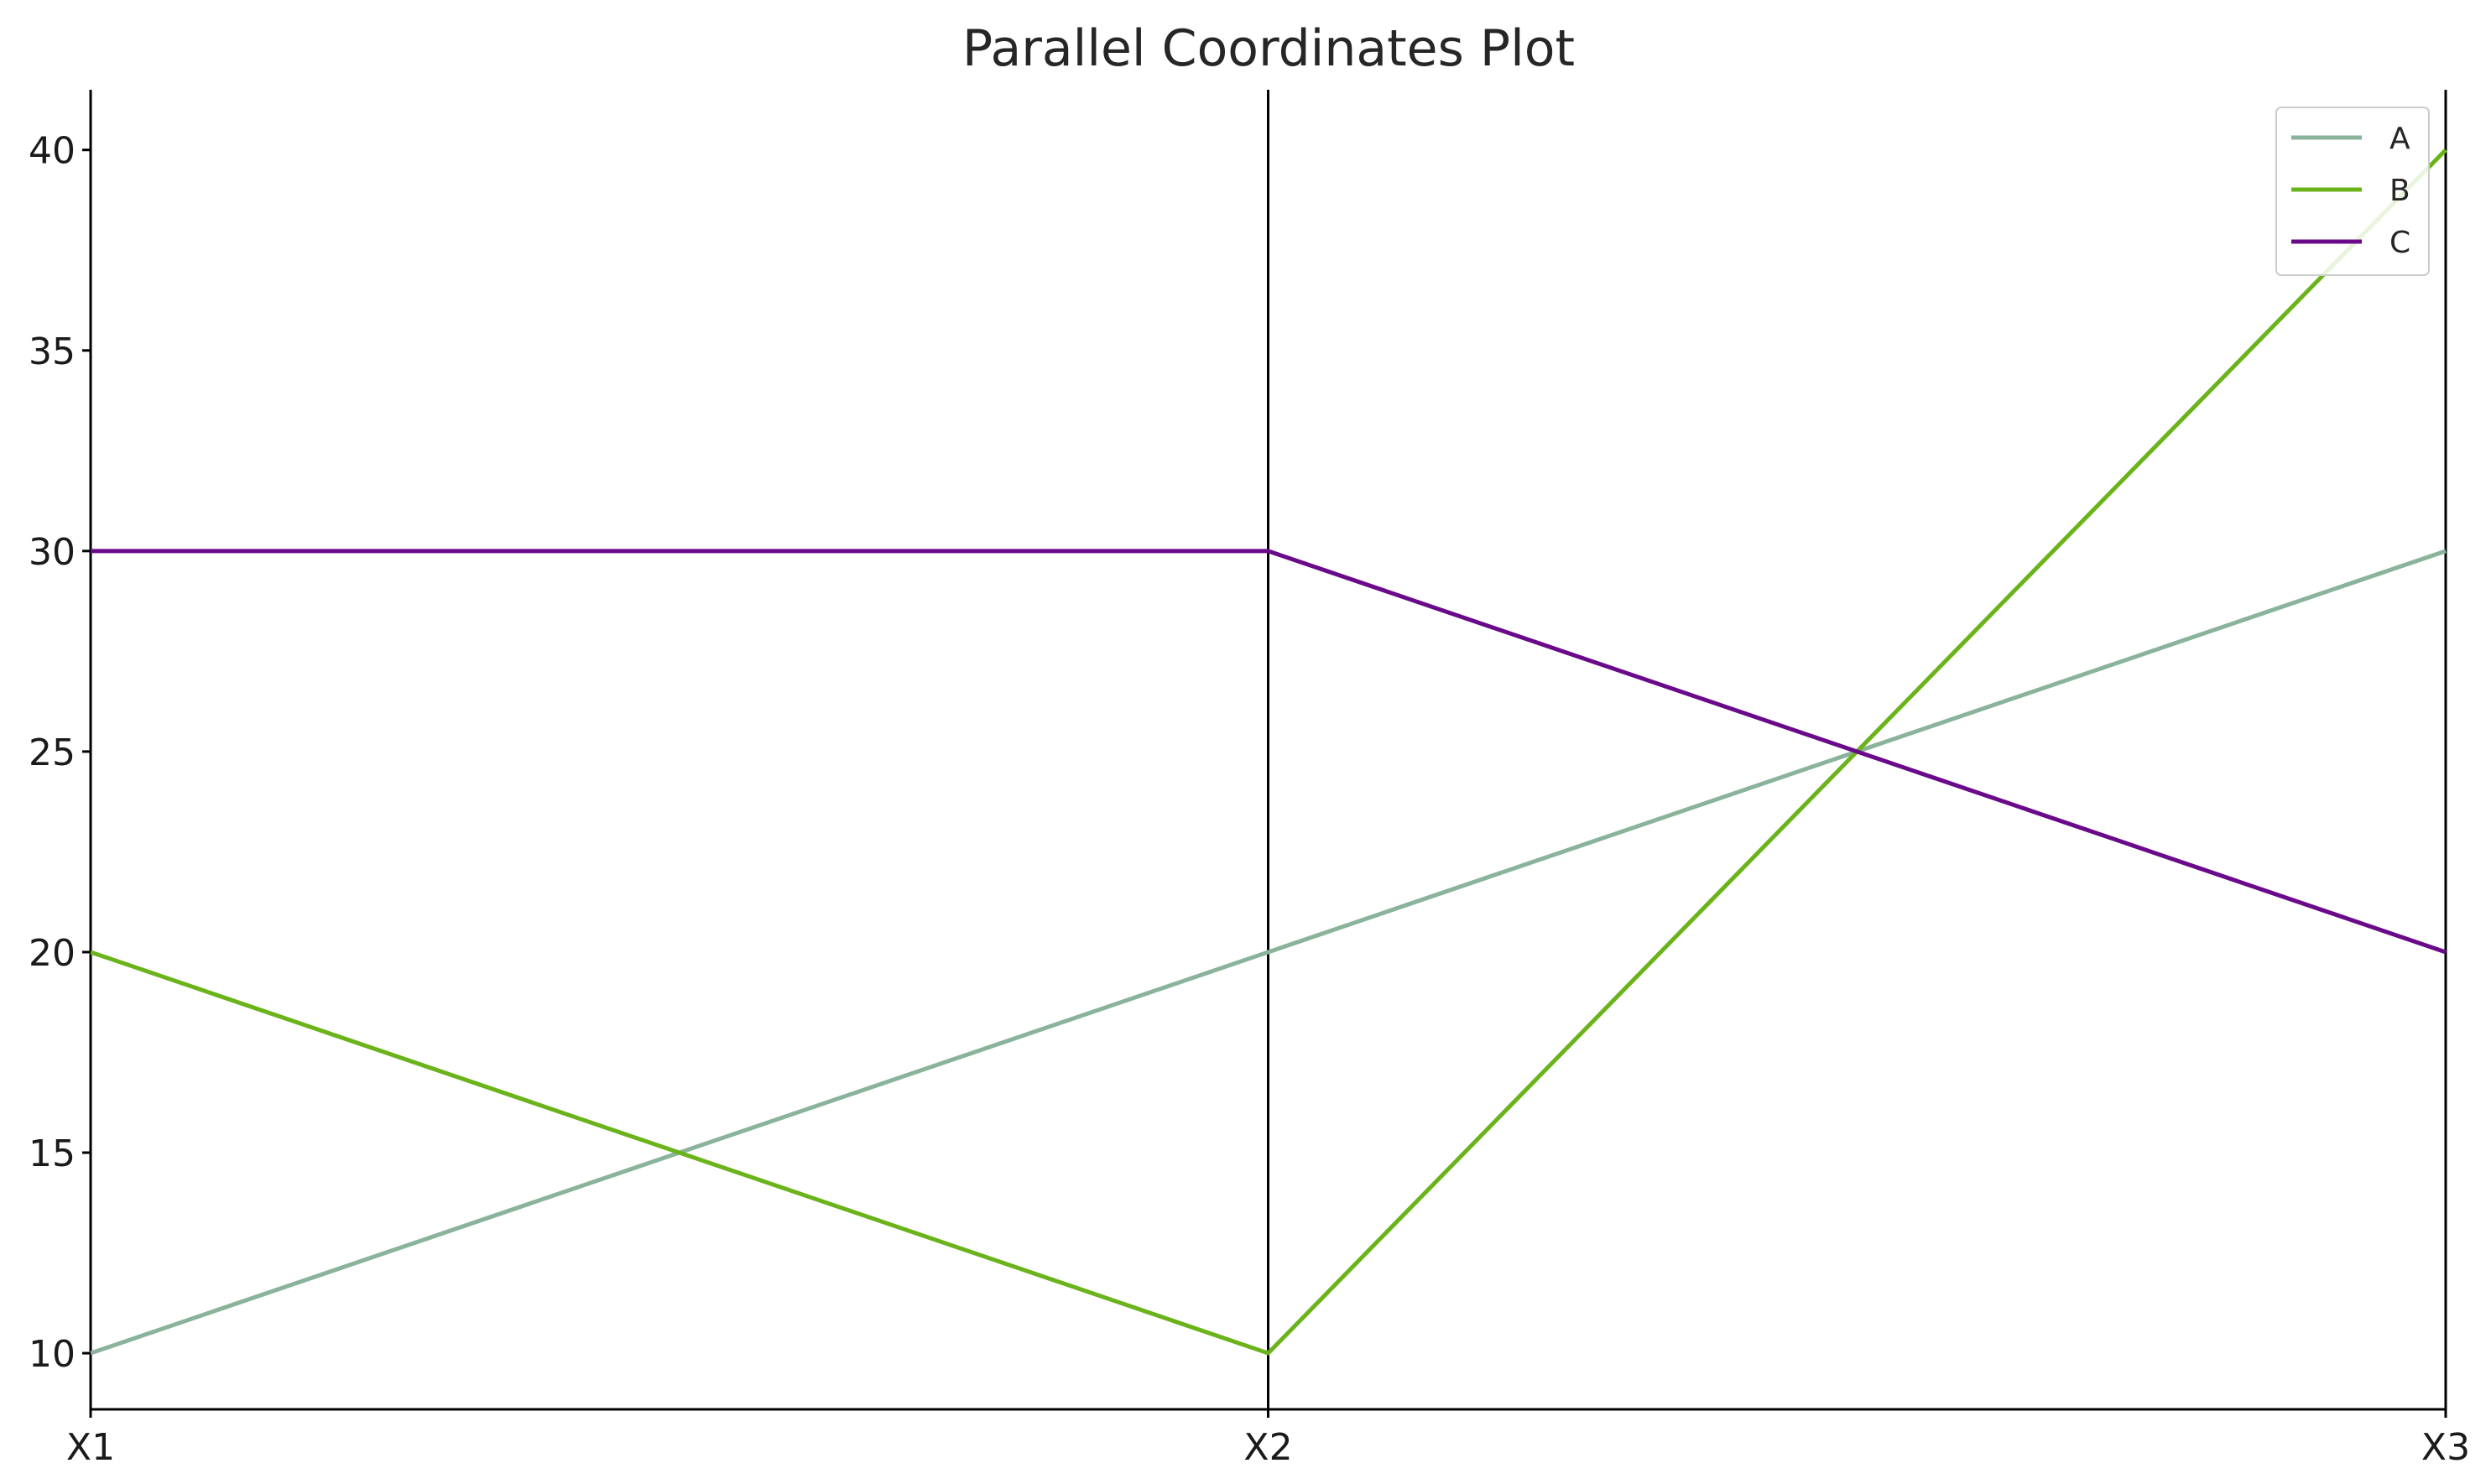 The height and width of the screenshot is (1484, 2491). I want to click on x-tick-label-x3: X3, so click(2445, 1447).